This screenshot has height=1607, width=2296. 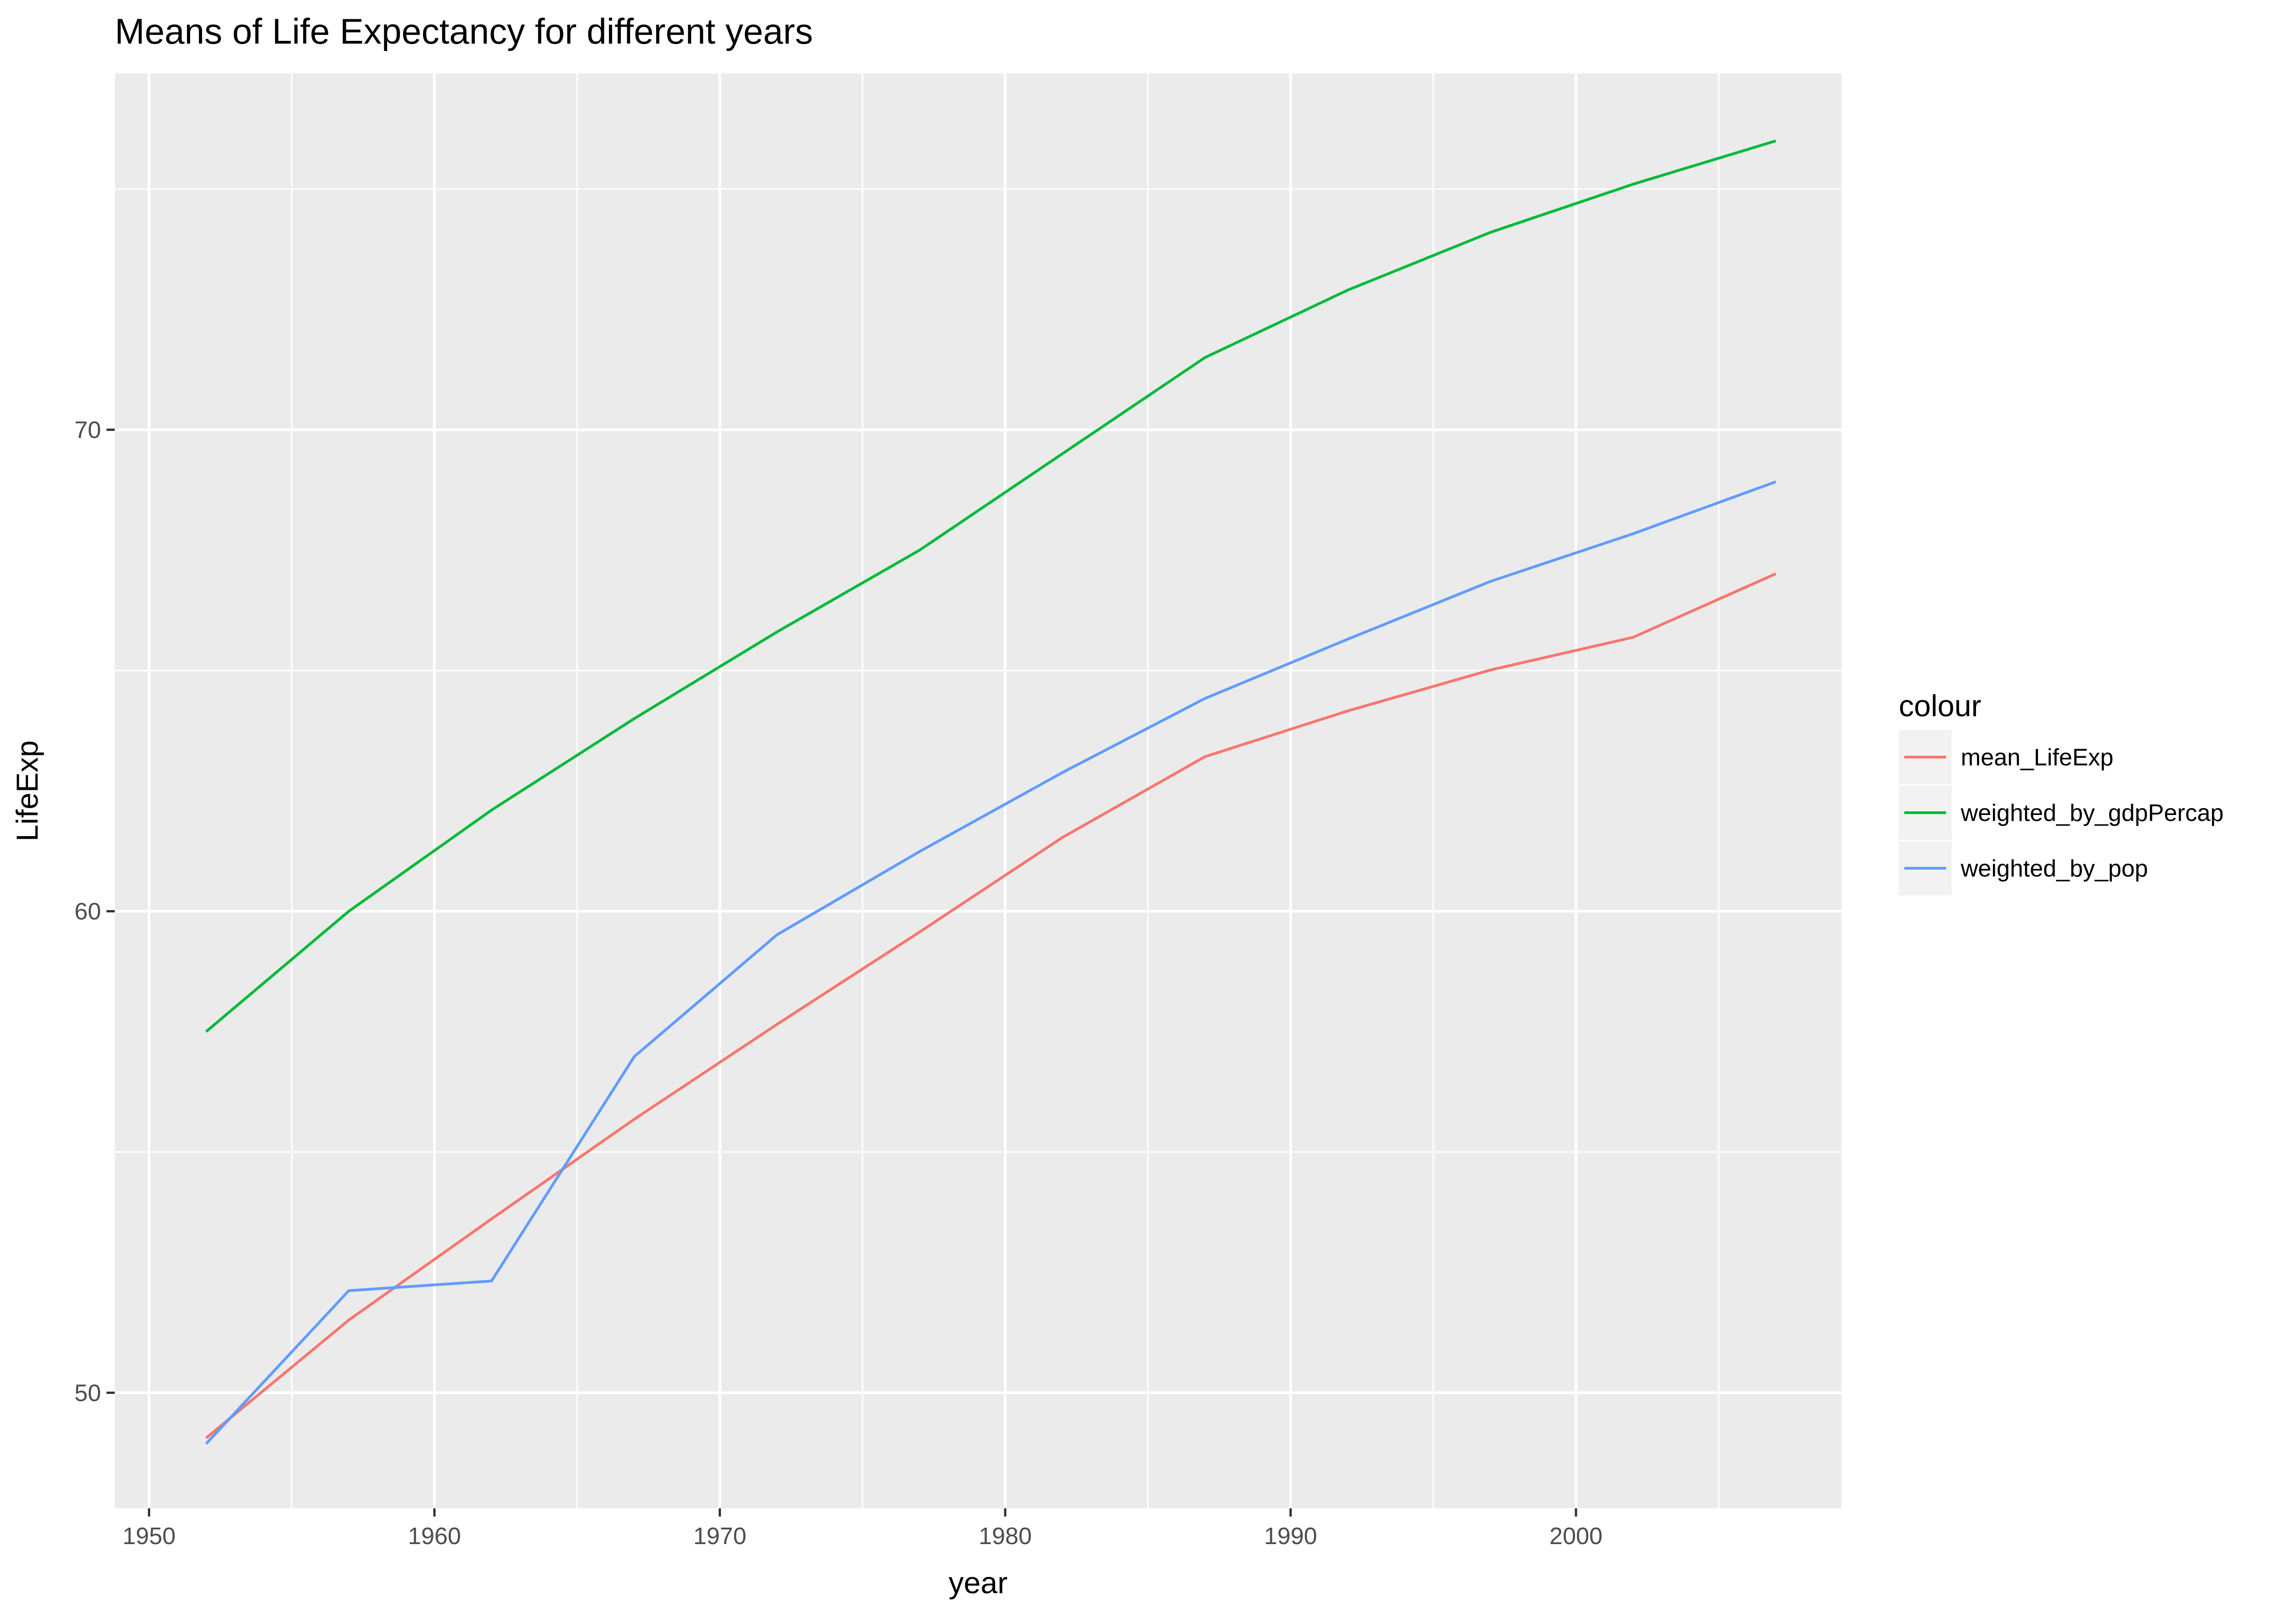 I want to click on x-tick-label: 2000, so click(x=1576, y=1536).